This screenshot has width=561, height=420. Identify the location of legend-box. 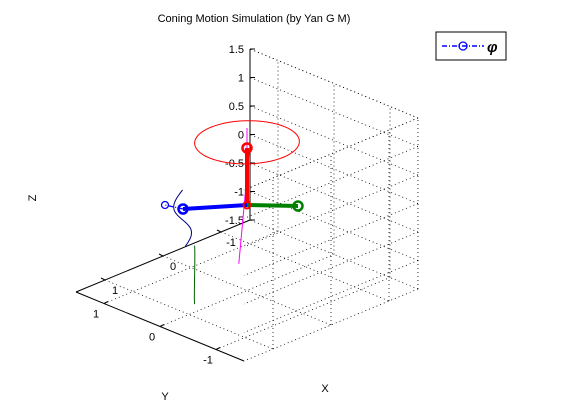
(471, 46).